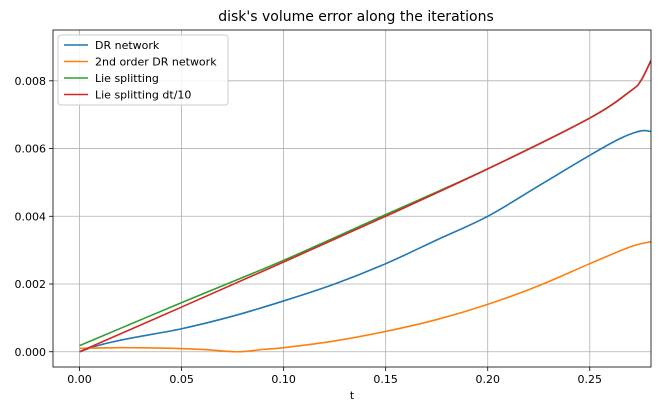 The image size is (664, 415). Describe the element at coordinates (31, 352) in the screenshot. I see `y-tick-label: 0.000` at that location.